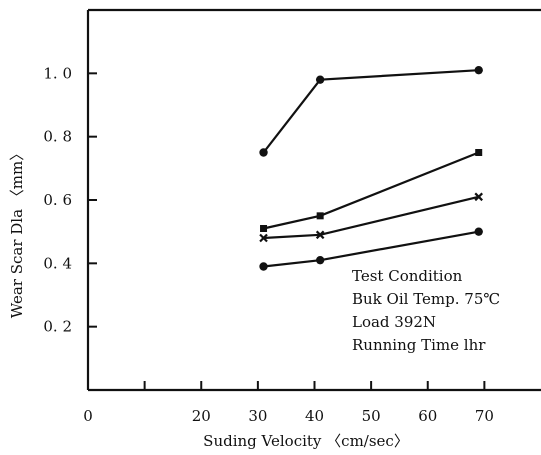 The height and width of the screenshot is (455, 541). Describe the element at coordinates (427, 416) in the screenshot. I see `x-tick-label: 60` at that location.